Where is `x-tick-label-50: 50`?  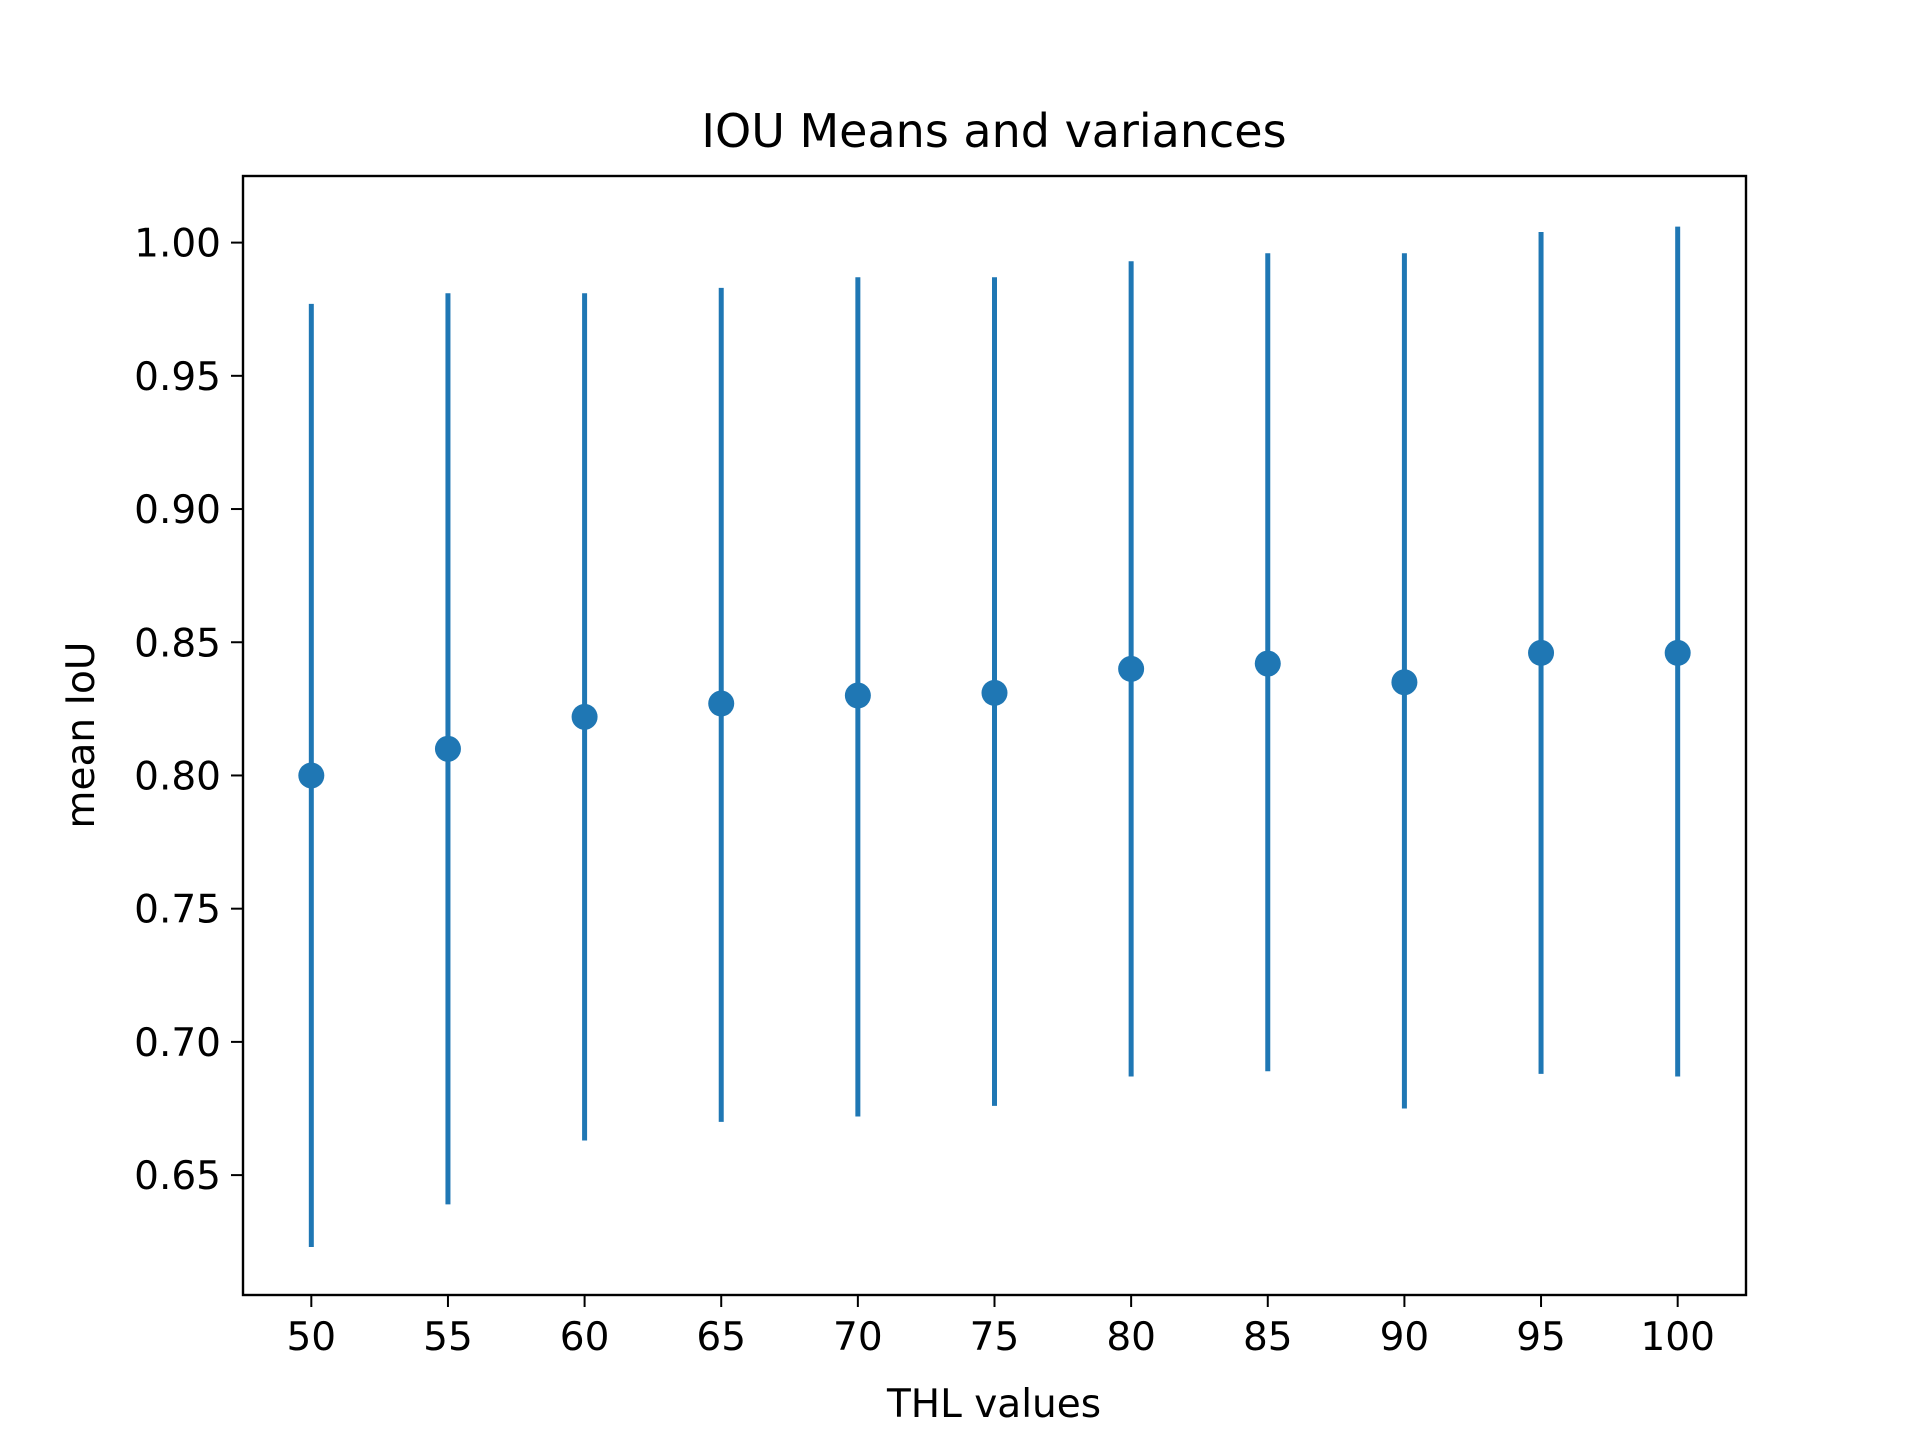 x-tick-label-50: 50 is located at coordinates (311, 1337).